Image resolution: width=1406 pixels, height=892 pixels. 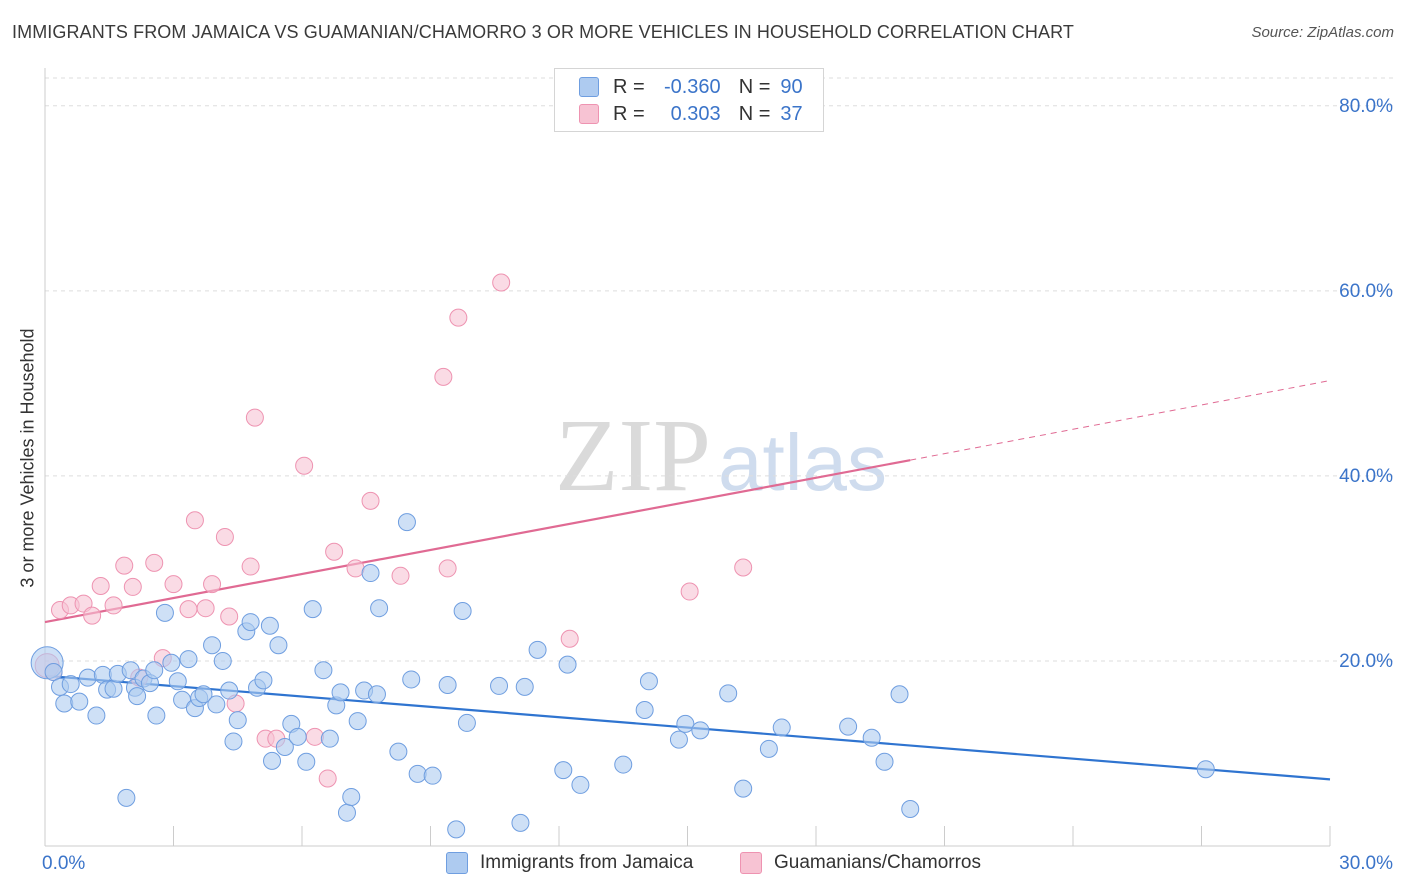 What do you see at coordinates (689, 100) in the screenshot?
I see `correlation-legend: R = -0.360 N = 90 R = 0.303 N = 37` at bounding box center [689, 100].